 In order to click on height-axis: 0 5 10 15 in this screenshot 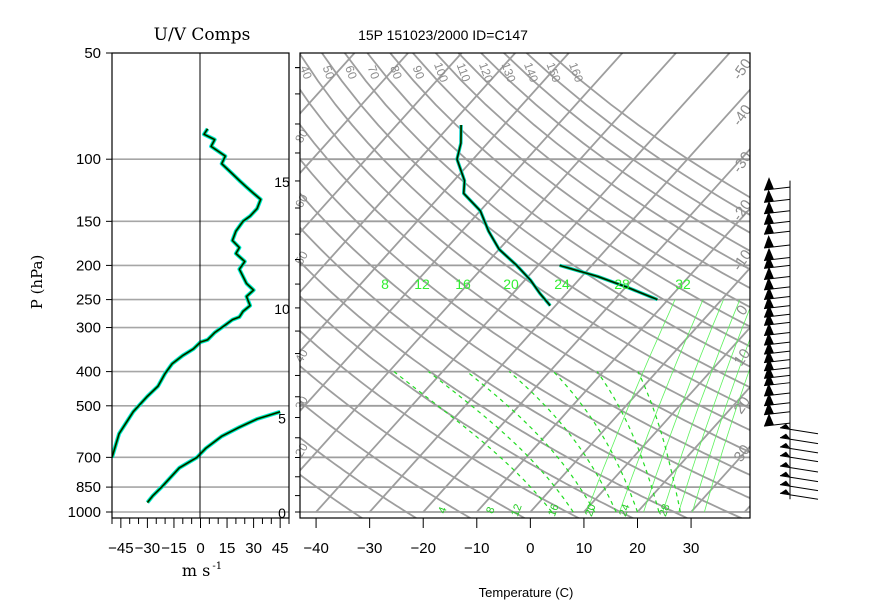, I will do `click(287, 294)`.